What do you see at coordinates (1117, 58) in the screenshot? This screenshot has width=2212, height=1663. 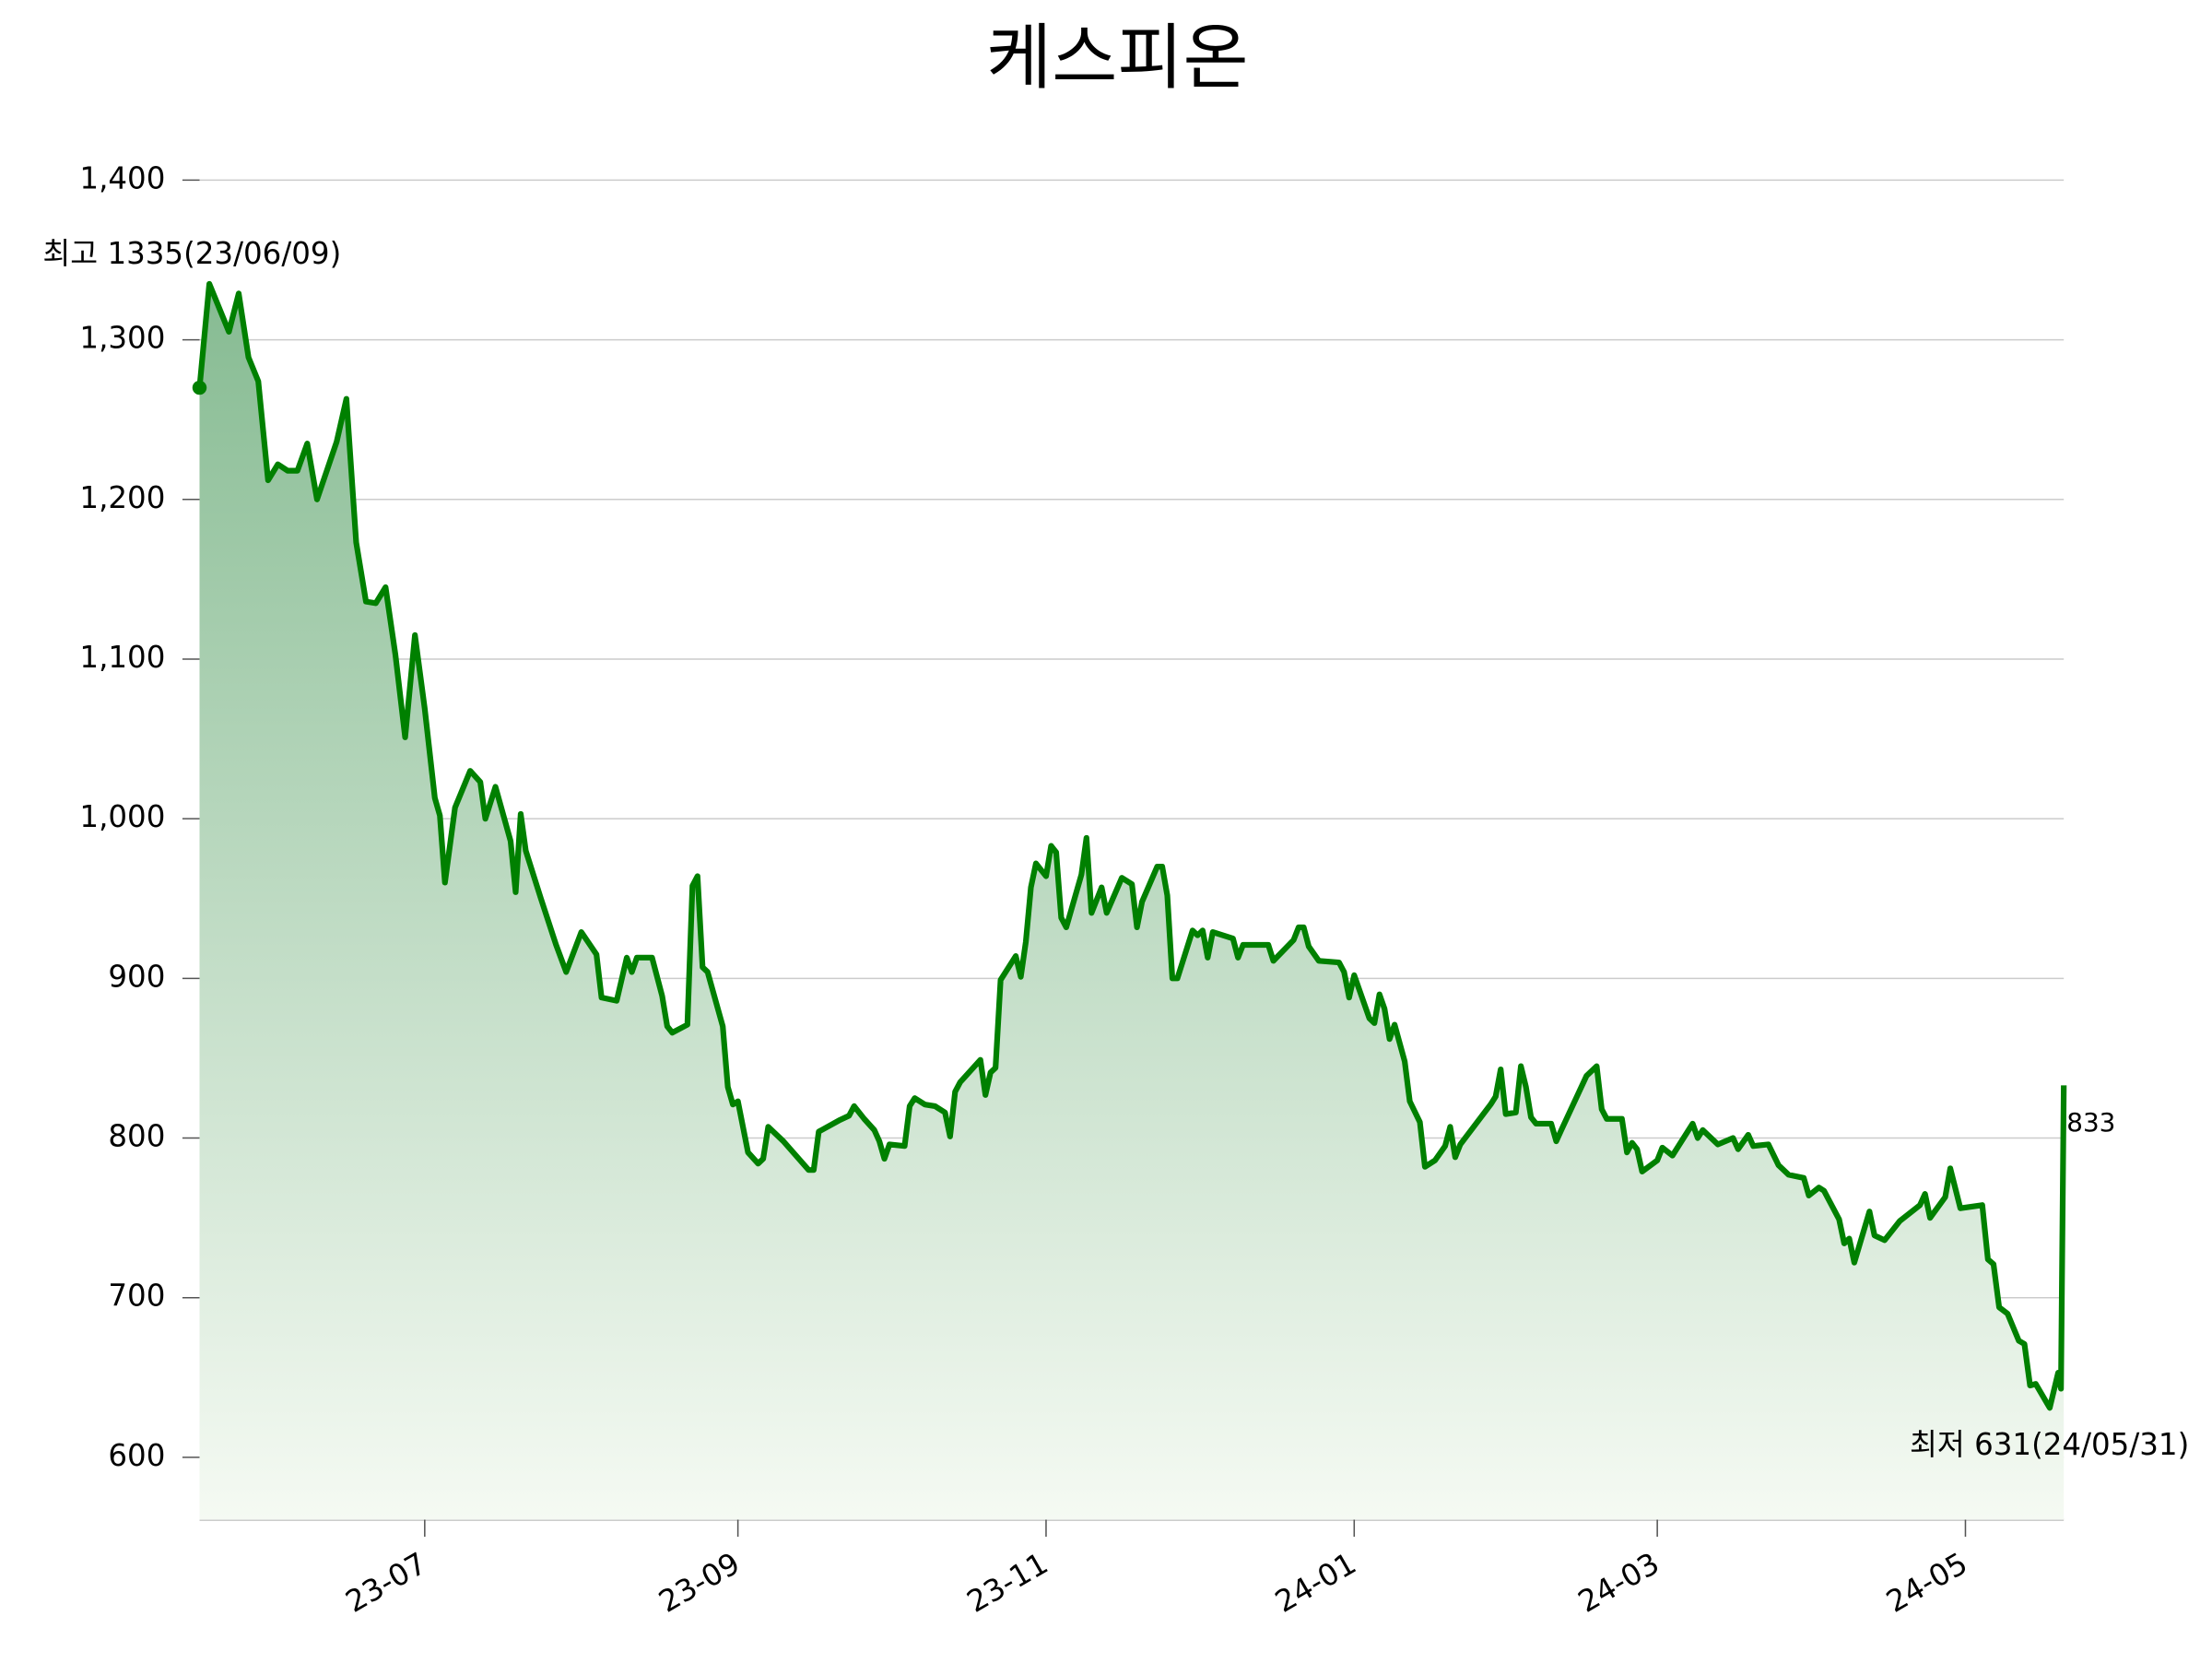 I see `chart-title: 케스피온` at bounding box center [1117, 58].